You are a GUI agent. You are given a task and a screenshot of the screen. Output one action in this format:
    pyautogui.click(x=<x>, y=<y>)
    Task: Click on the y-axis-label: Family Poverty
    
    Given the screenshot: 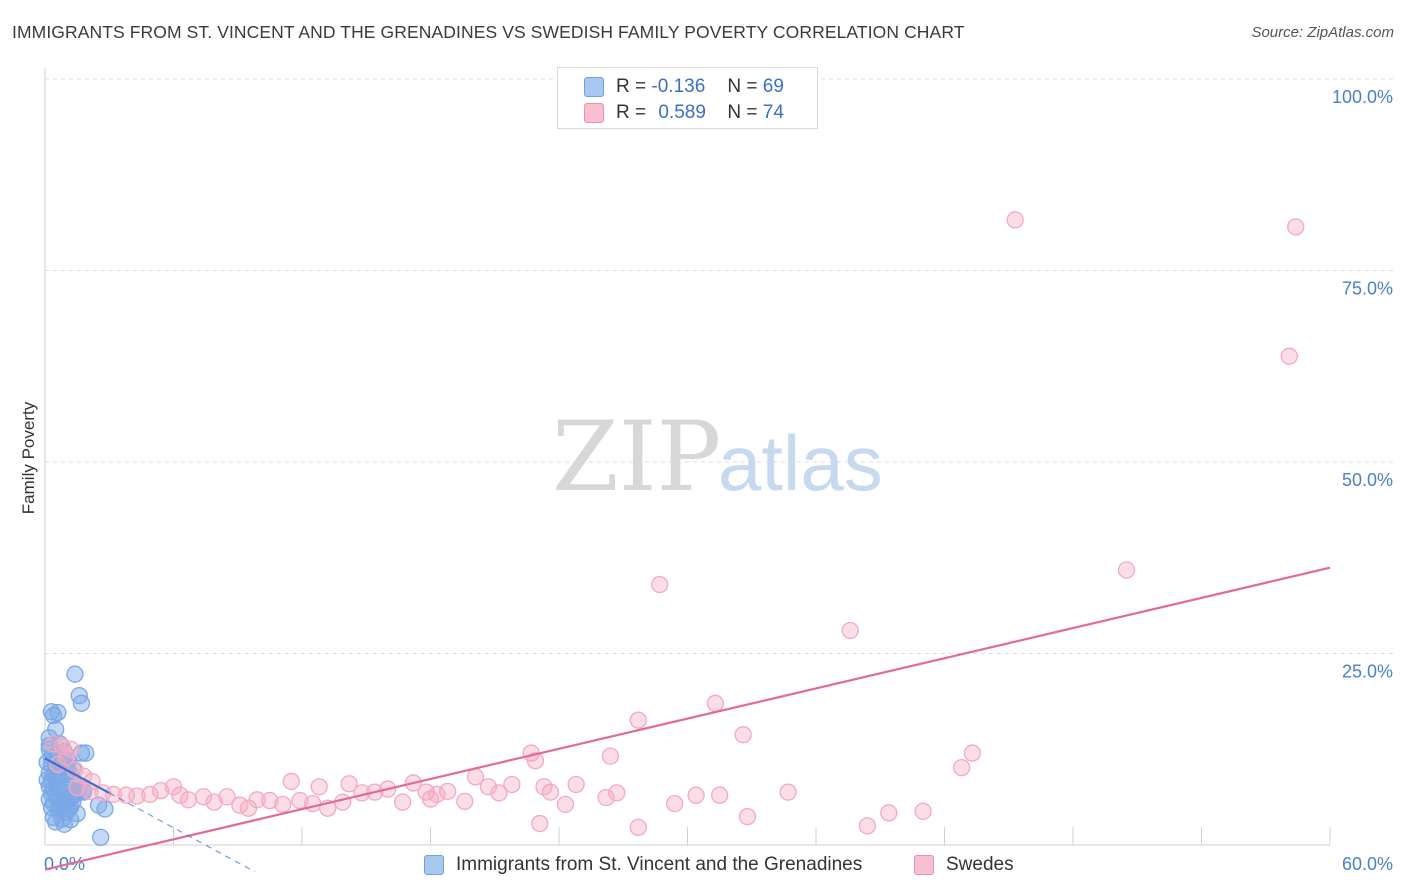 What is the action you would take?
    pyautogui.click(x=28, y=457)
    